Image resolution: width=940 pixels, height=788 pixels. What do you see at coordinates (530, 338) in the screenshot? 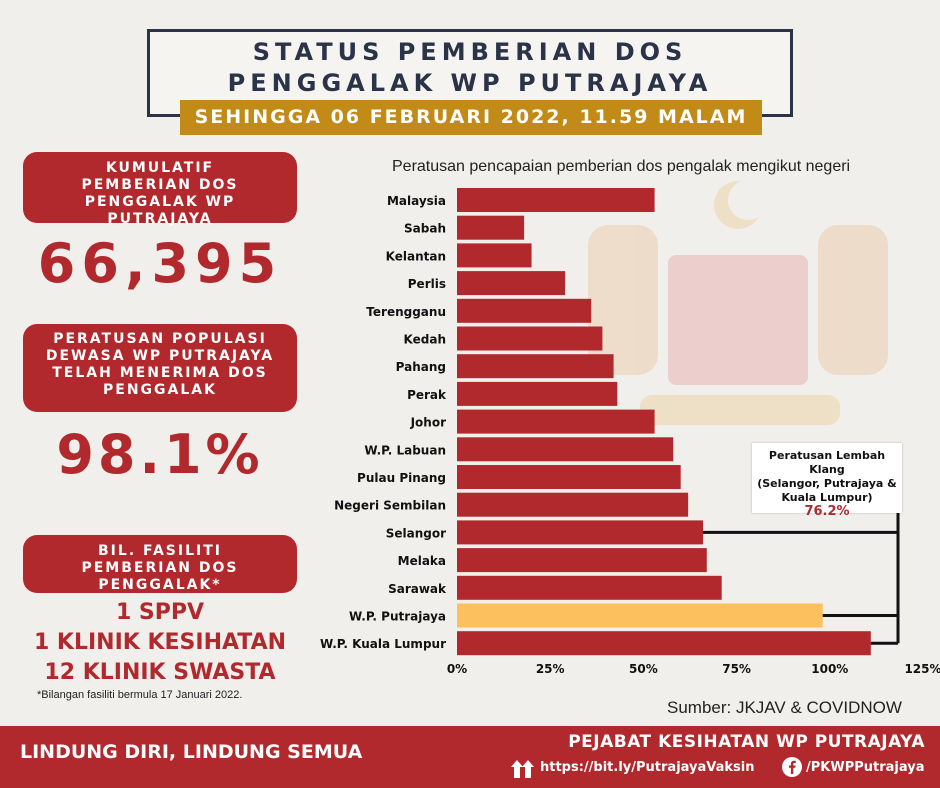
I see `bar-kedah` at bounding box center [530, 338].